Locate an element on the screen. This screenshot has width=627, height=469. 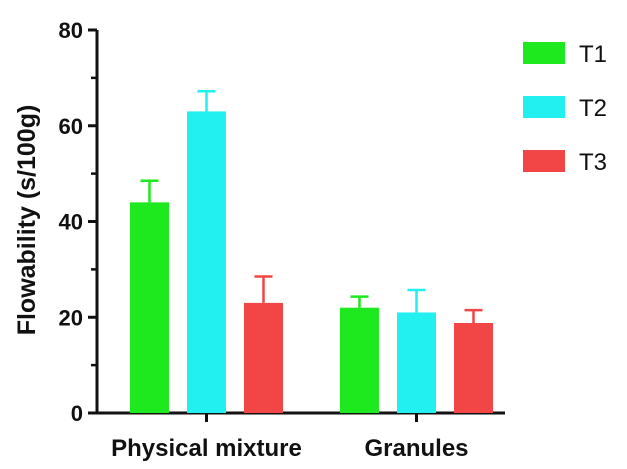
y-tick-label: 60 is located at coordinates (71, 126).